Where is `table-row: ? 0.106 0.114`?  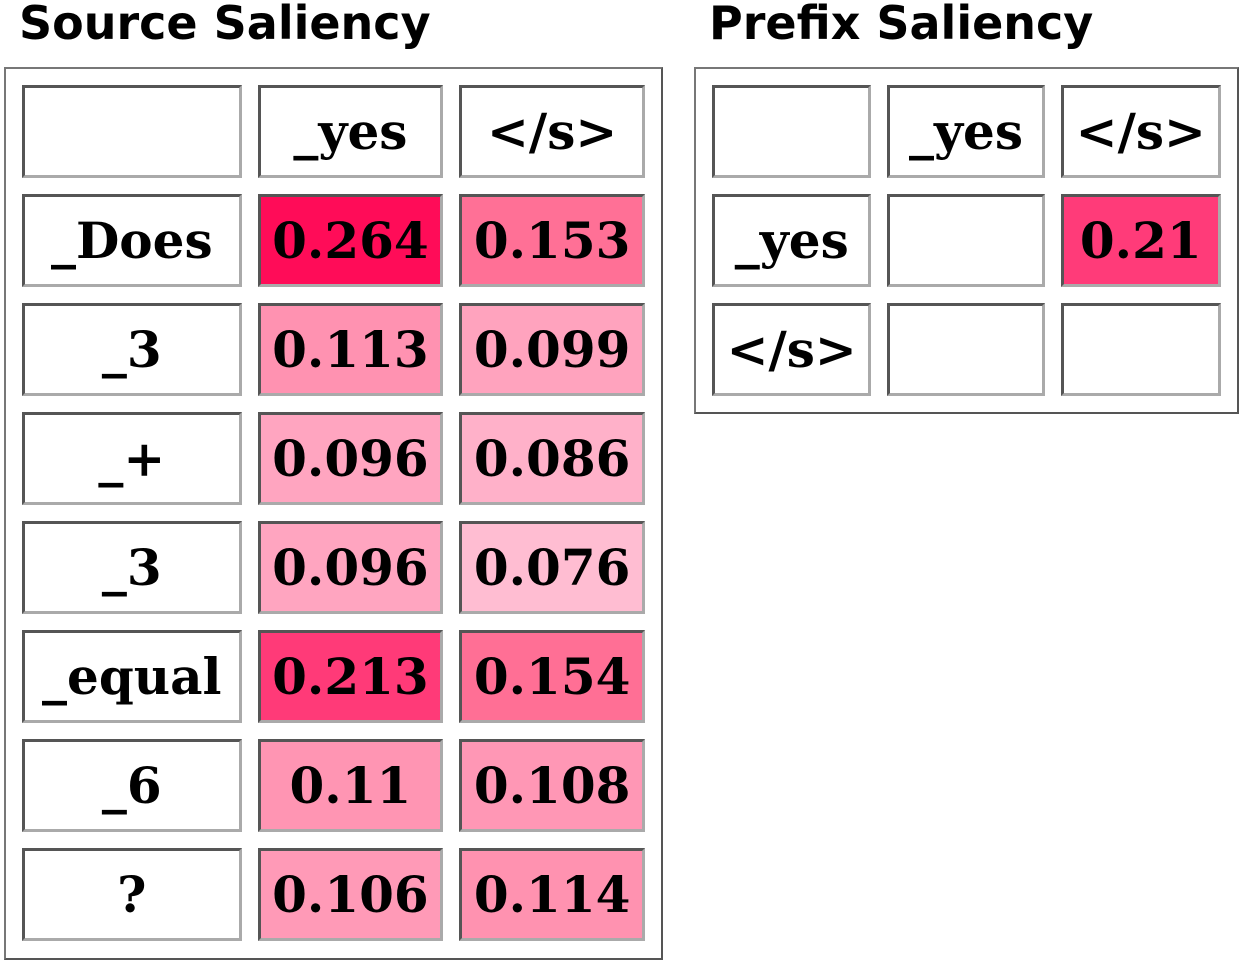 table-row: ? 0.106 0.114 is located at coordinates (333, 894).